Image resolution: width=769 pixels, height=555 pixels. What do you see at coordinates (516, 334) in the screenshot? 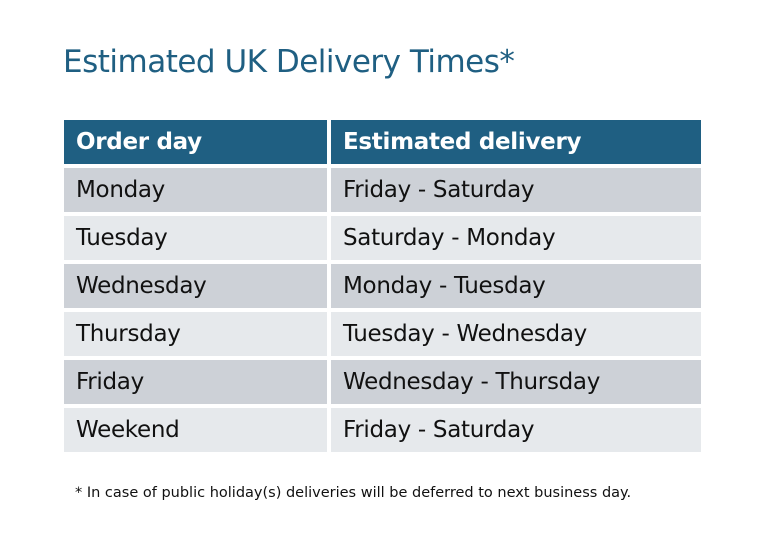
I see `delivery-cell: Tuesday - Wednesday` at bounding box center [516, 334].